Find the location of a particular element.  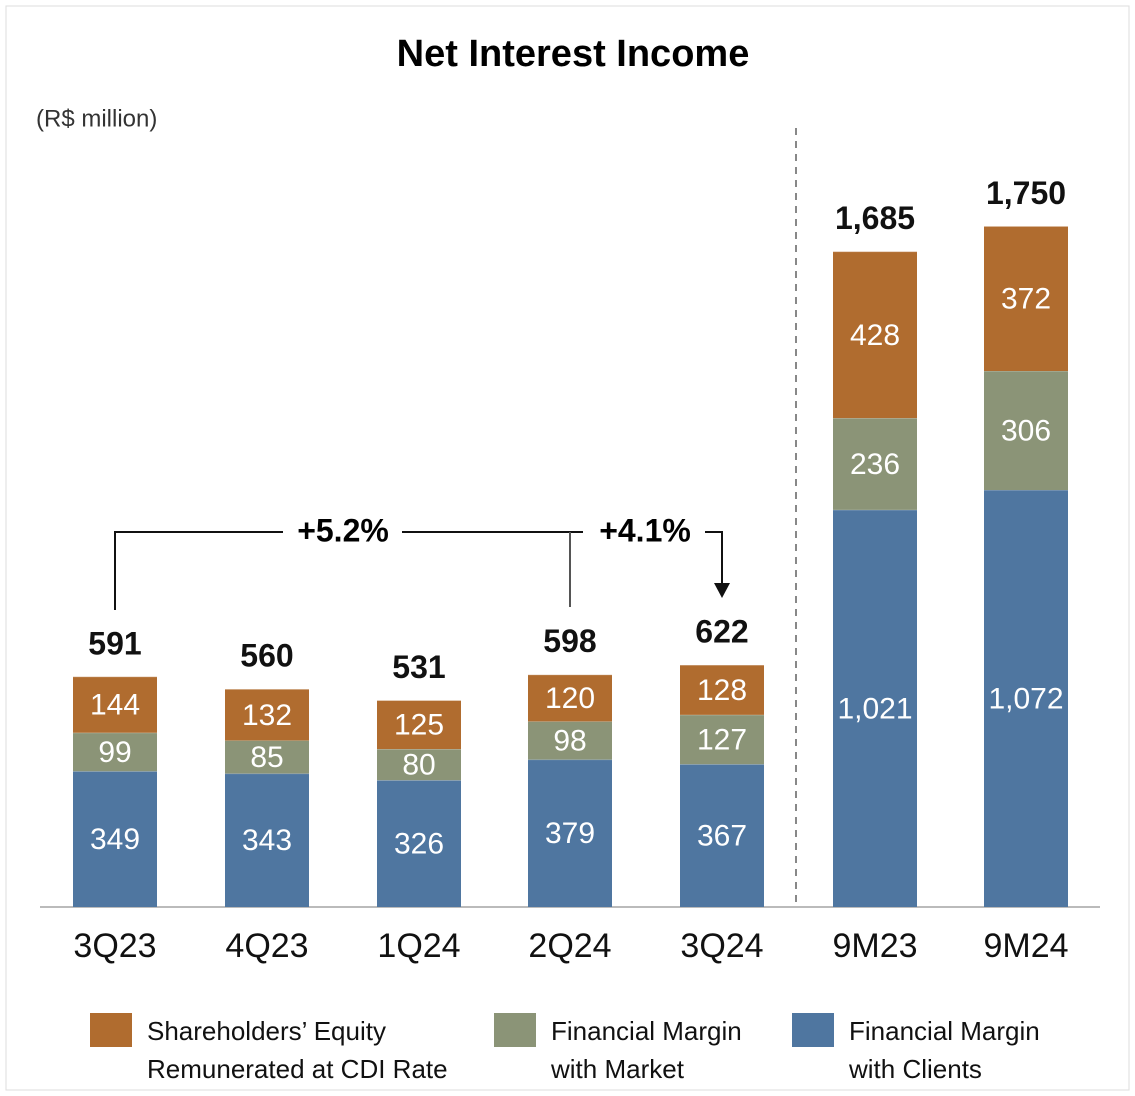

data-label: 85 is located at coordinates (266, 757).